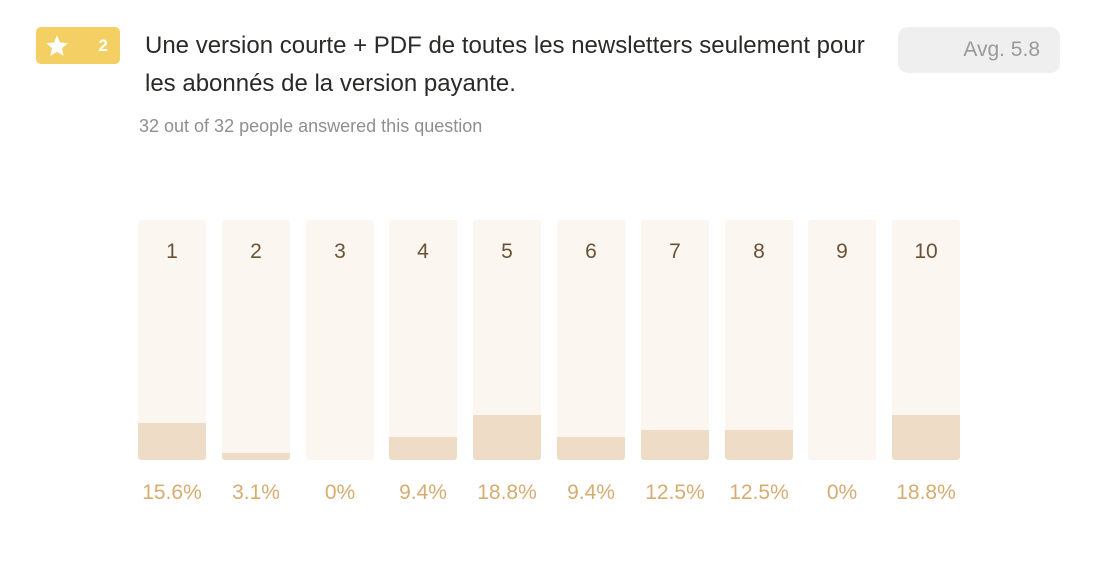 The height and width of the screenshot is (572, 1104). What do you see at coordinates (926, 251) in the screenshot?
I see `category-label-10: 10` at bounding box center [926, 251].